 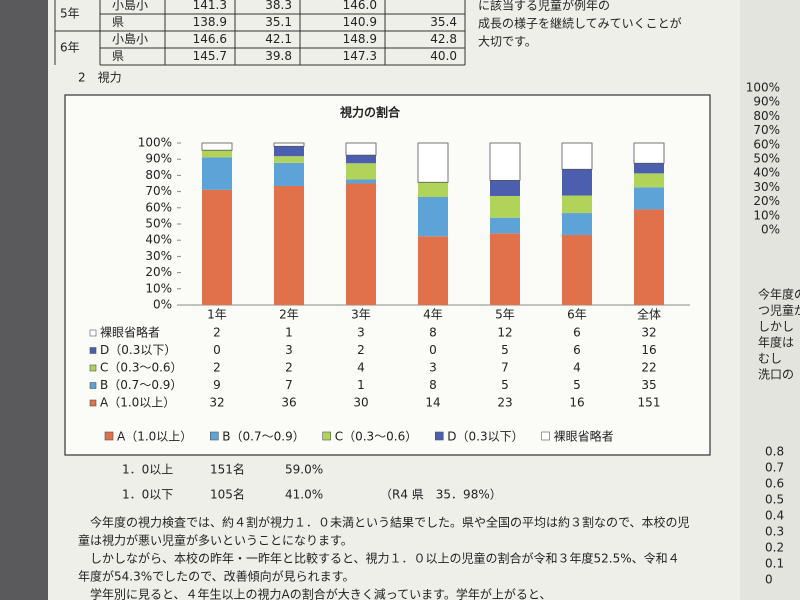 I want to click on table-cell: 138.9, so click(x=210, y=22).